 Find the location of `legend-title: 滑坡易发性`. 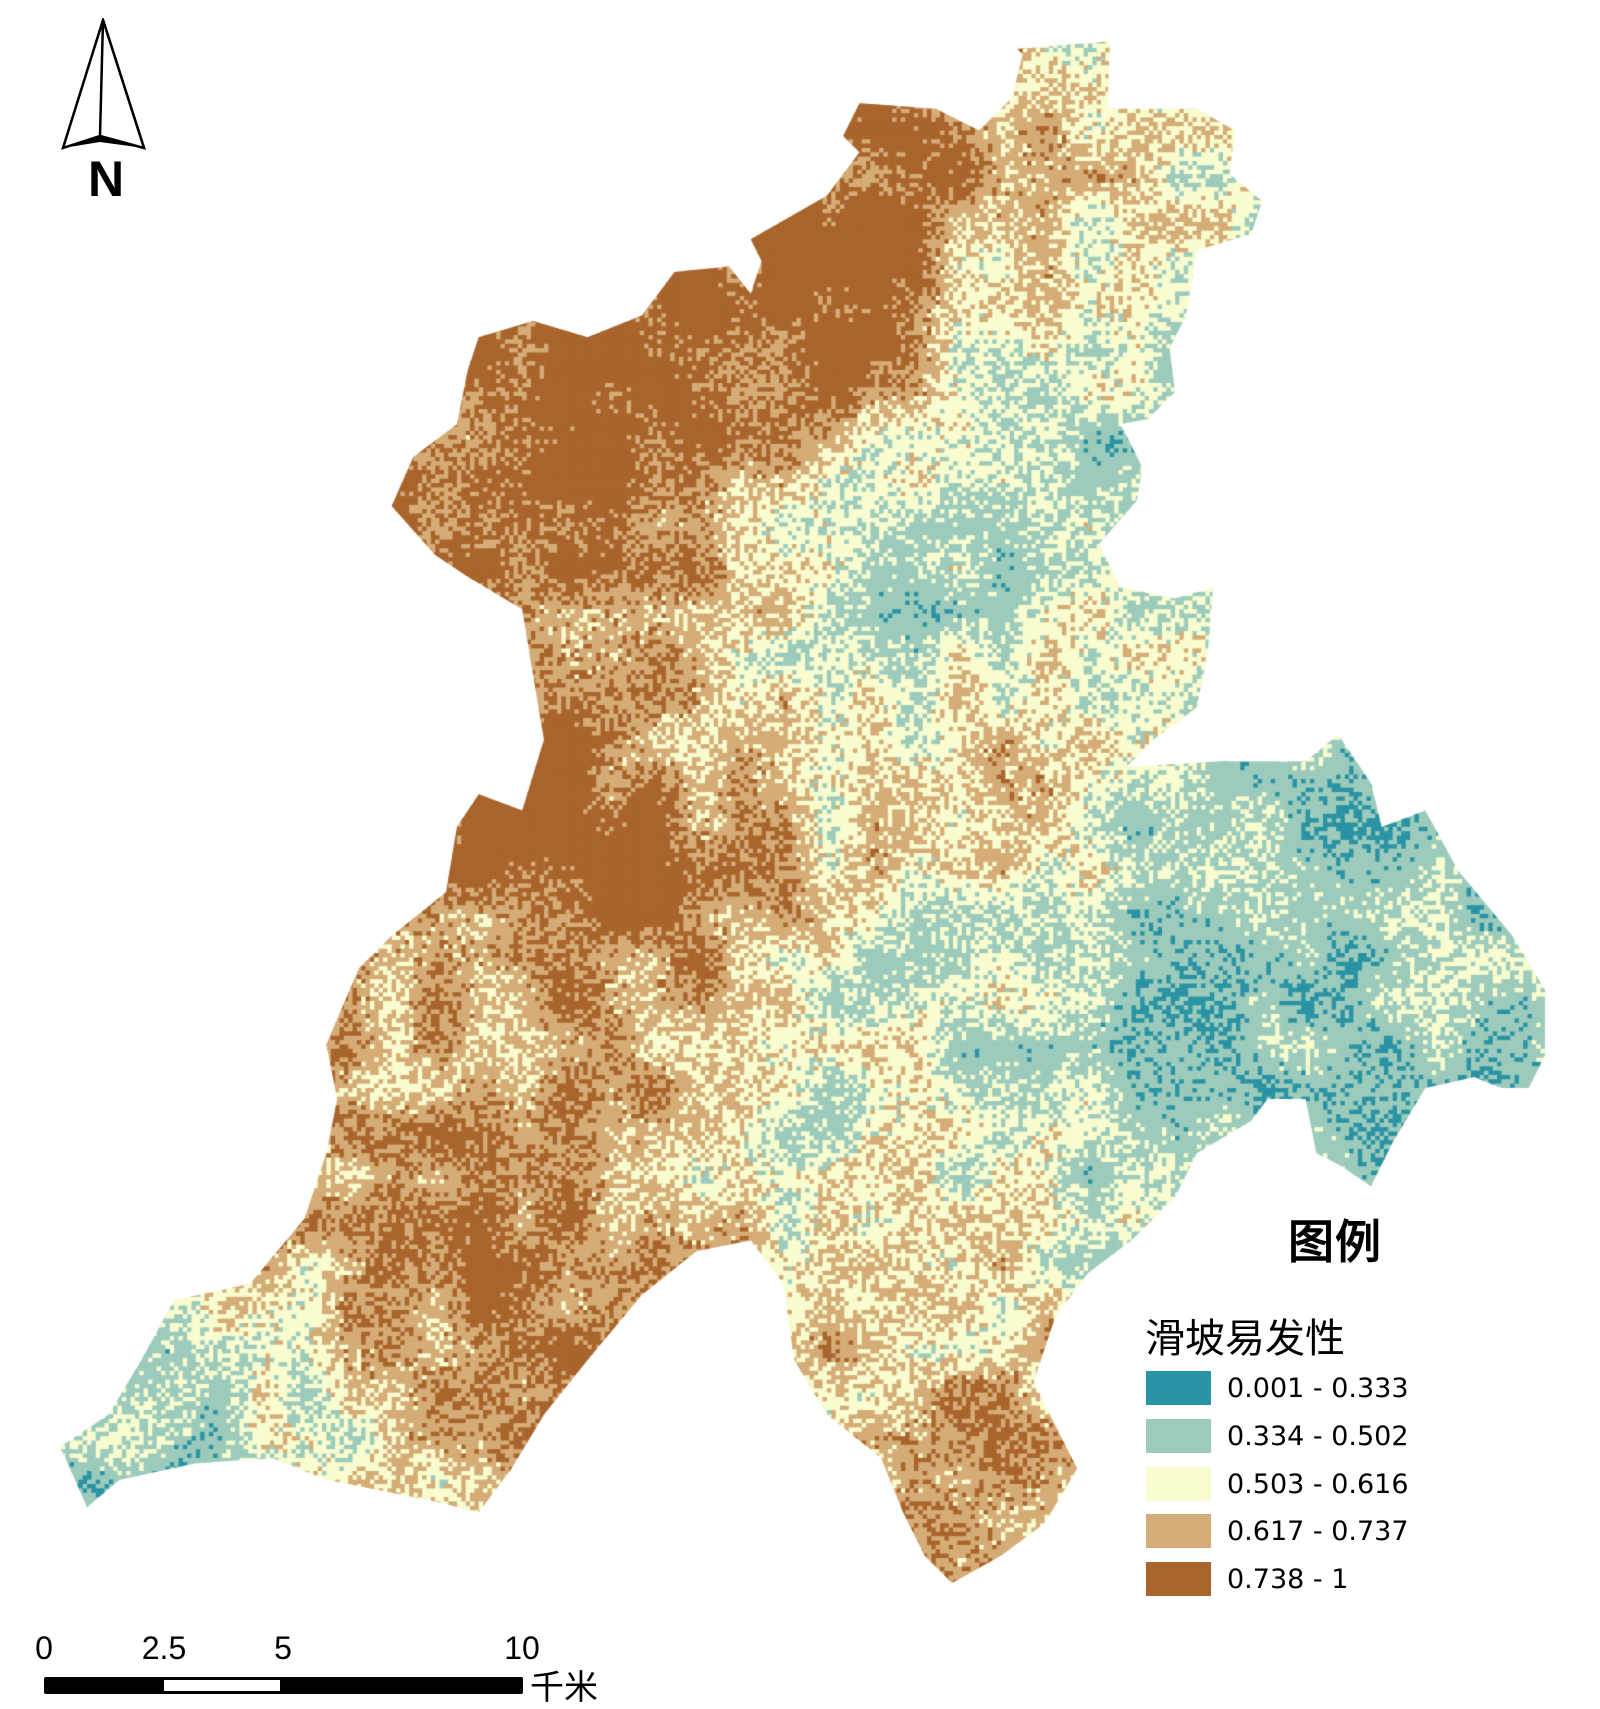

legend-title: 滑坡易发性 is located at coordinates (1245, 1339).